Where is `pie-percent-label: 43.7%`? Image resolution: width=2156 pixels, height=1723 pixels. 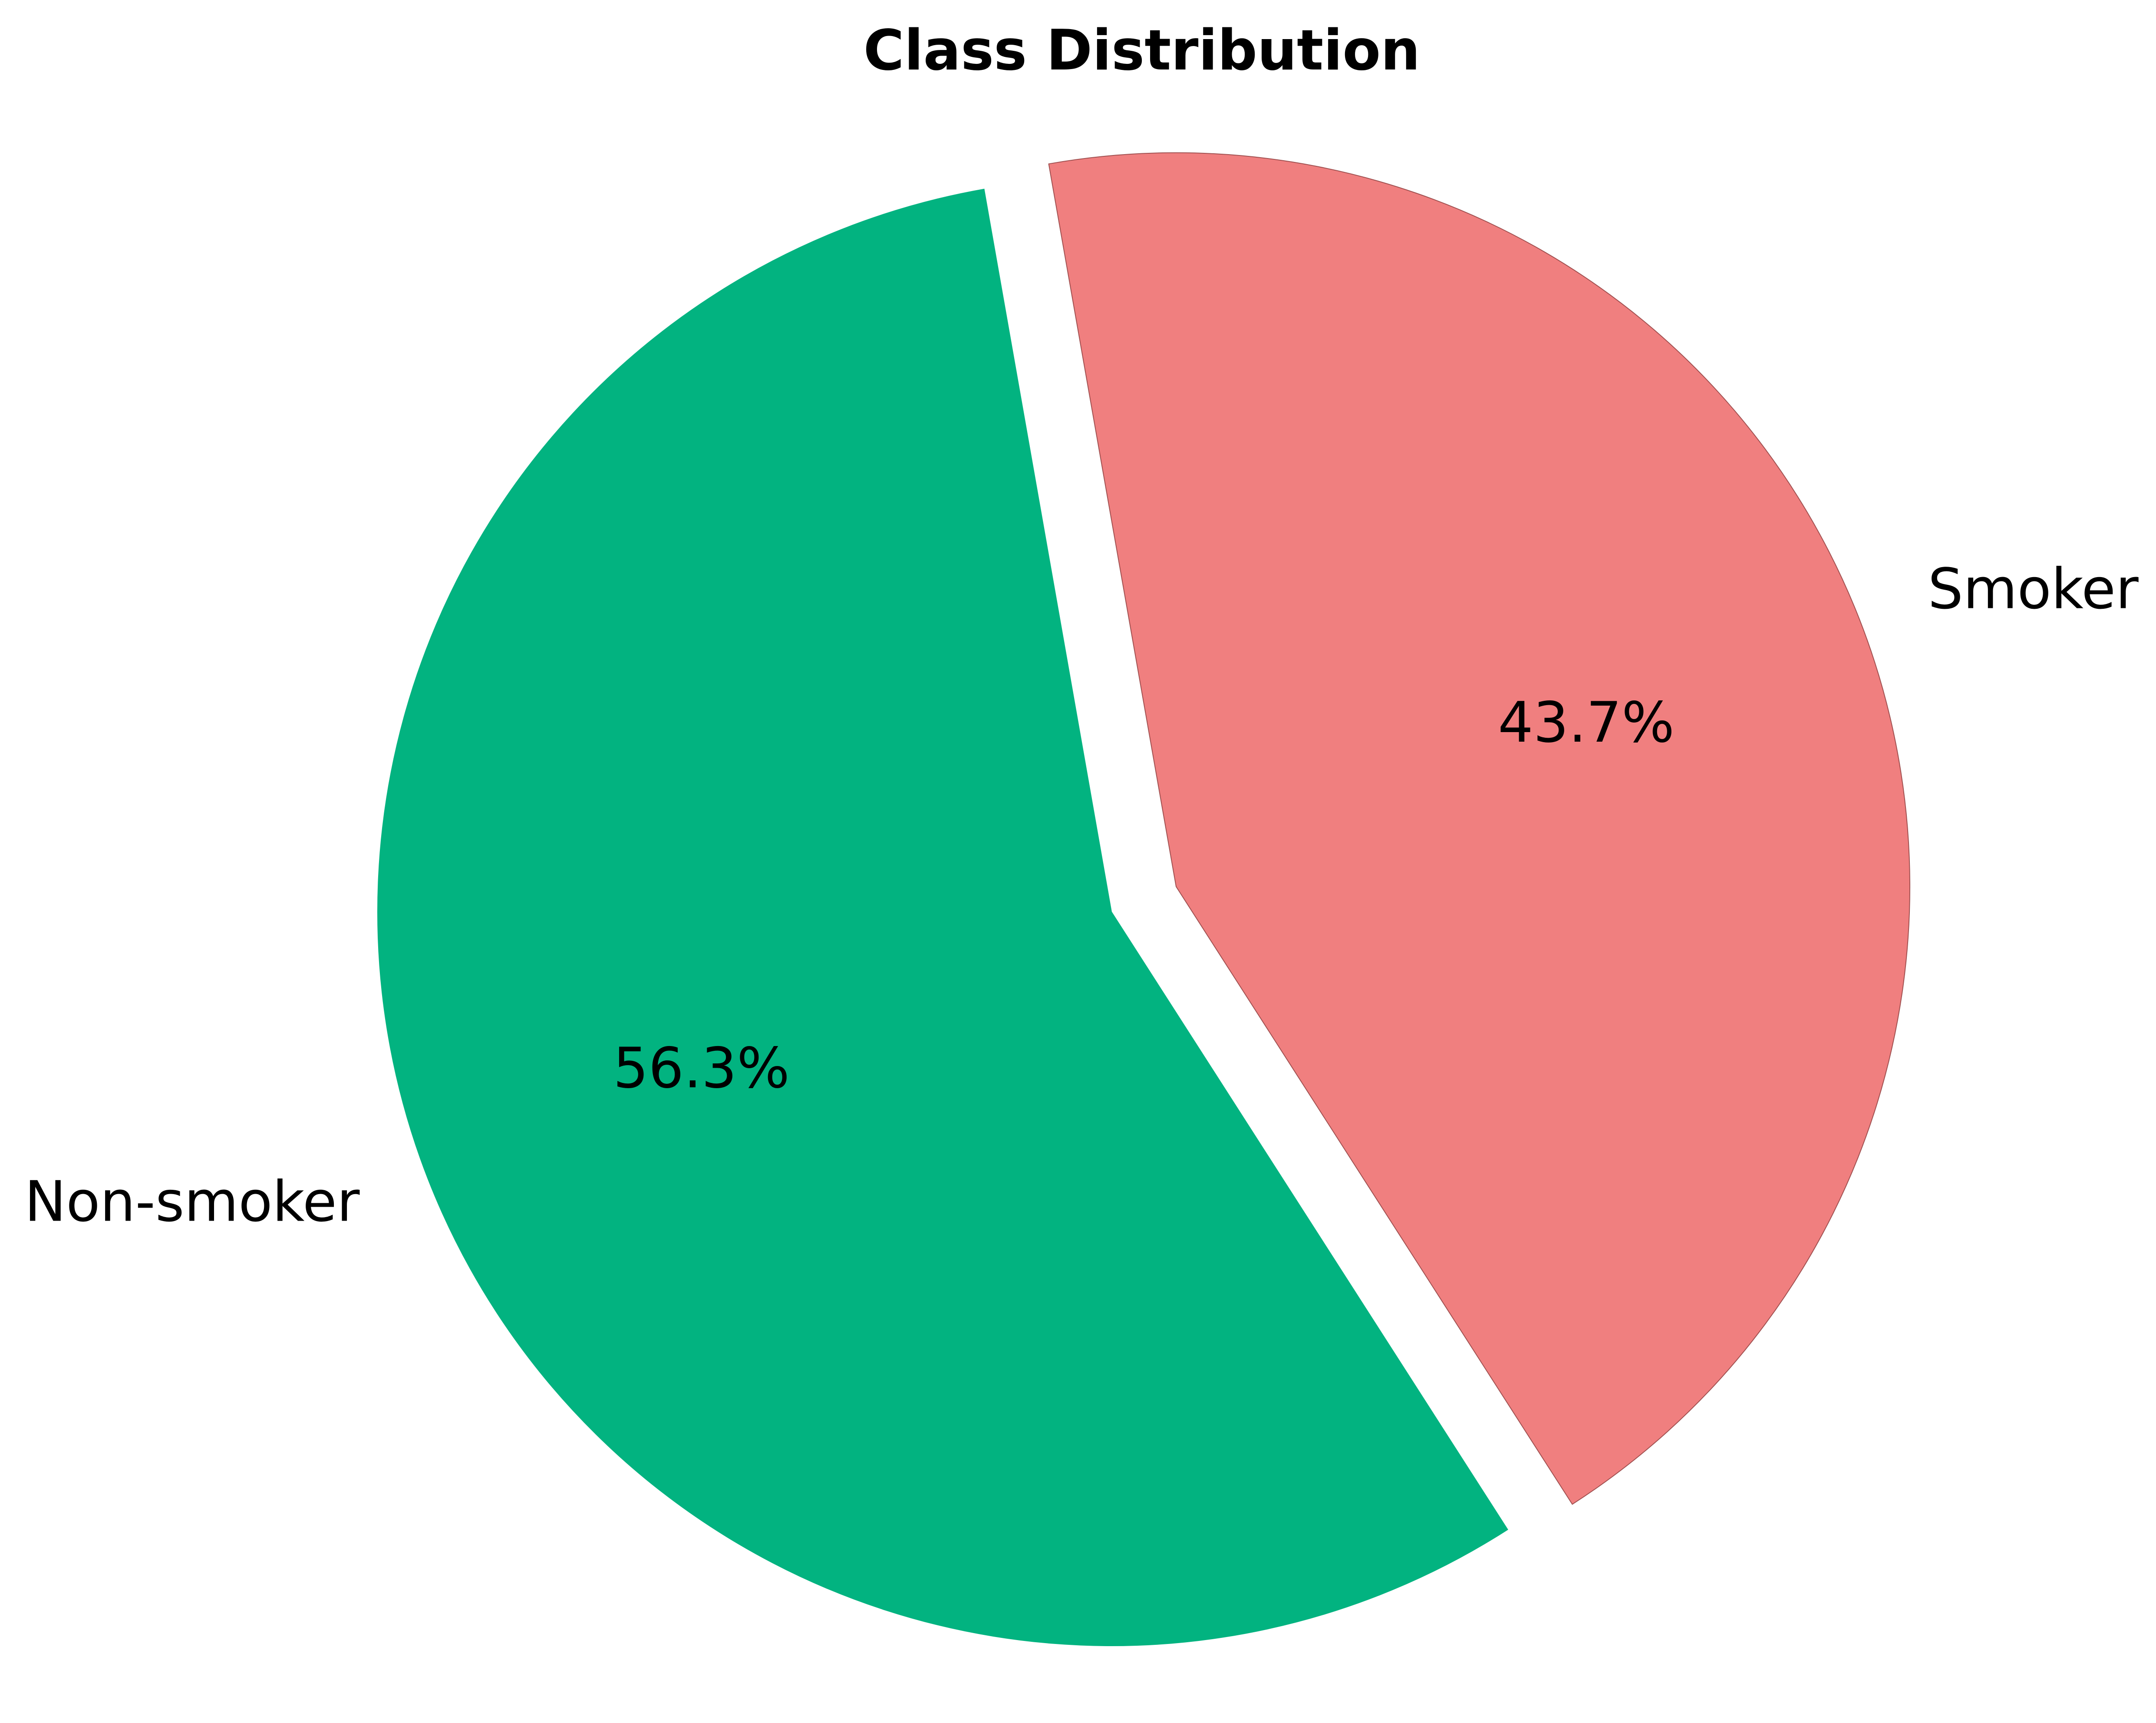
pie-percent-label: 43.7% is located at coordinates (1586, 722).